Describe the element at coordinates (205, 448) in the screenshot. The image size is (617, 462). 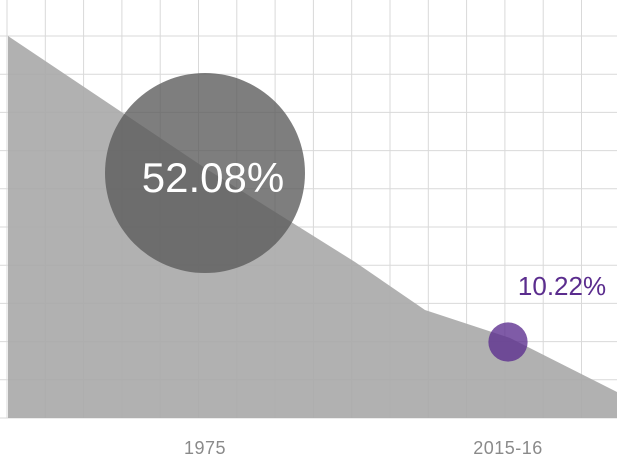
I see `x-tick-label: 1975` at that location.